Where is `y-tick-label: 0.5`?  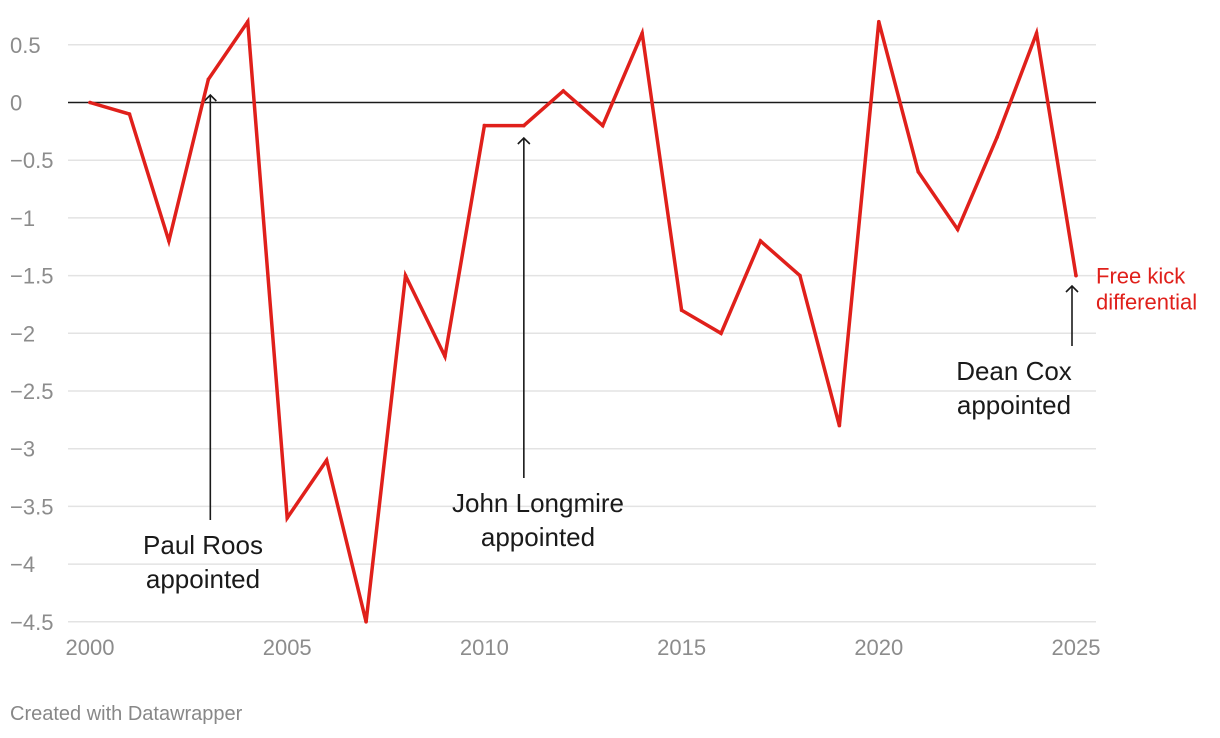
y-tick-label: 0.5 is located at coordinates (25, 45).